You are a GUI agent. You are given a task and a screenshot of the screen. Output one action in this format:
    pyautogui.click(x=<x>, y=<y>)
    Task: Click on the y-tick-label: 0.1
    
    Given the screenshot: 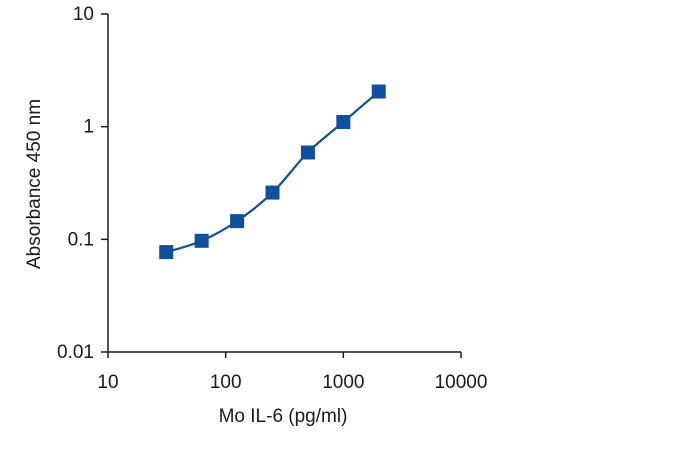 What is the action you would take?
    pyautogui.click(x=81, y=239)
    